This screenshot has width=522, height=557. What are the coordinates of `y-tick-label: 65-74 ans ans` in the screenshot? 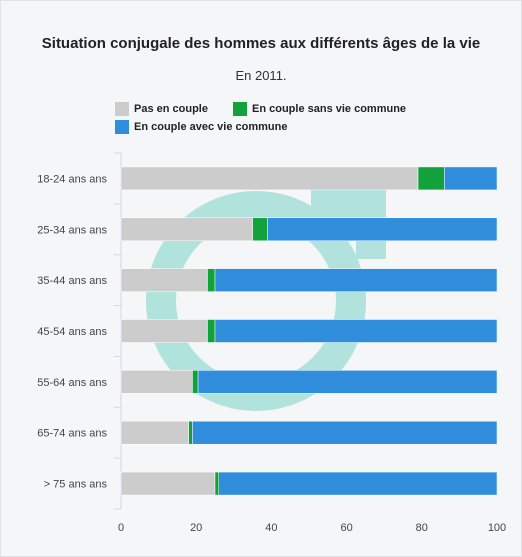 It's located at (72, 434).